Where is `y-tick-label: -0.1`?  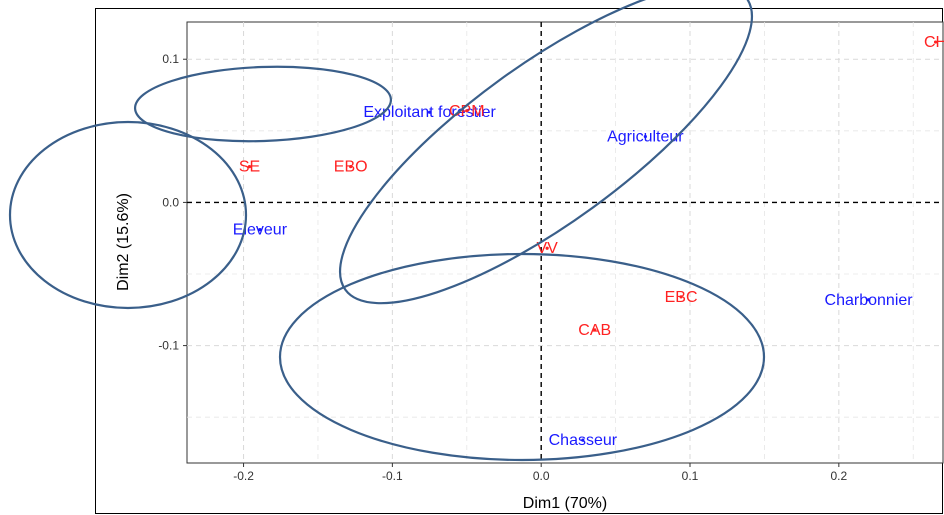
y-tick-label: -0.1 is located at coordinates (168, 346).